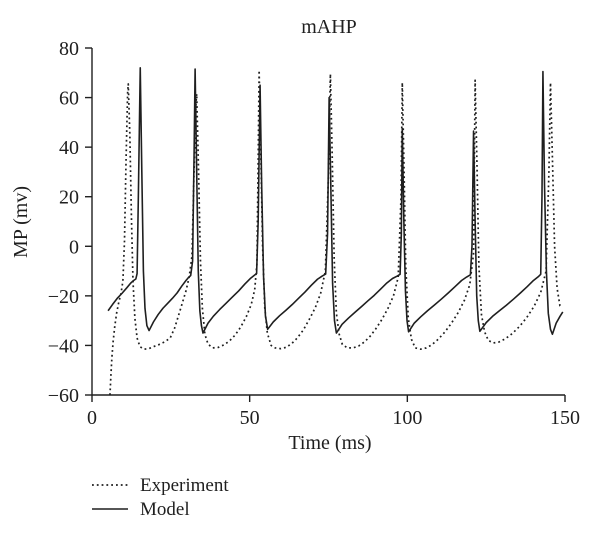 The height and width of the screenshot is (537, 600). What do you see at coordinates (63, 396) in the screenshot?
I see `y-tick-label: −60` at bounding box center [63, 396].